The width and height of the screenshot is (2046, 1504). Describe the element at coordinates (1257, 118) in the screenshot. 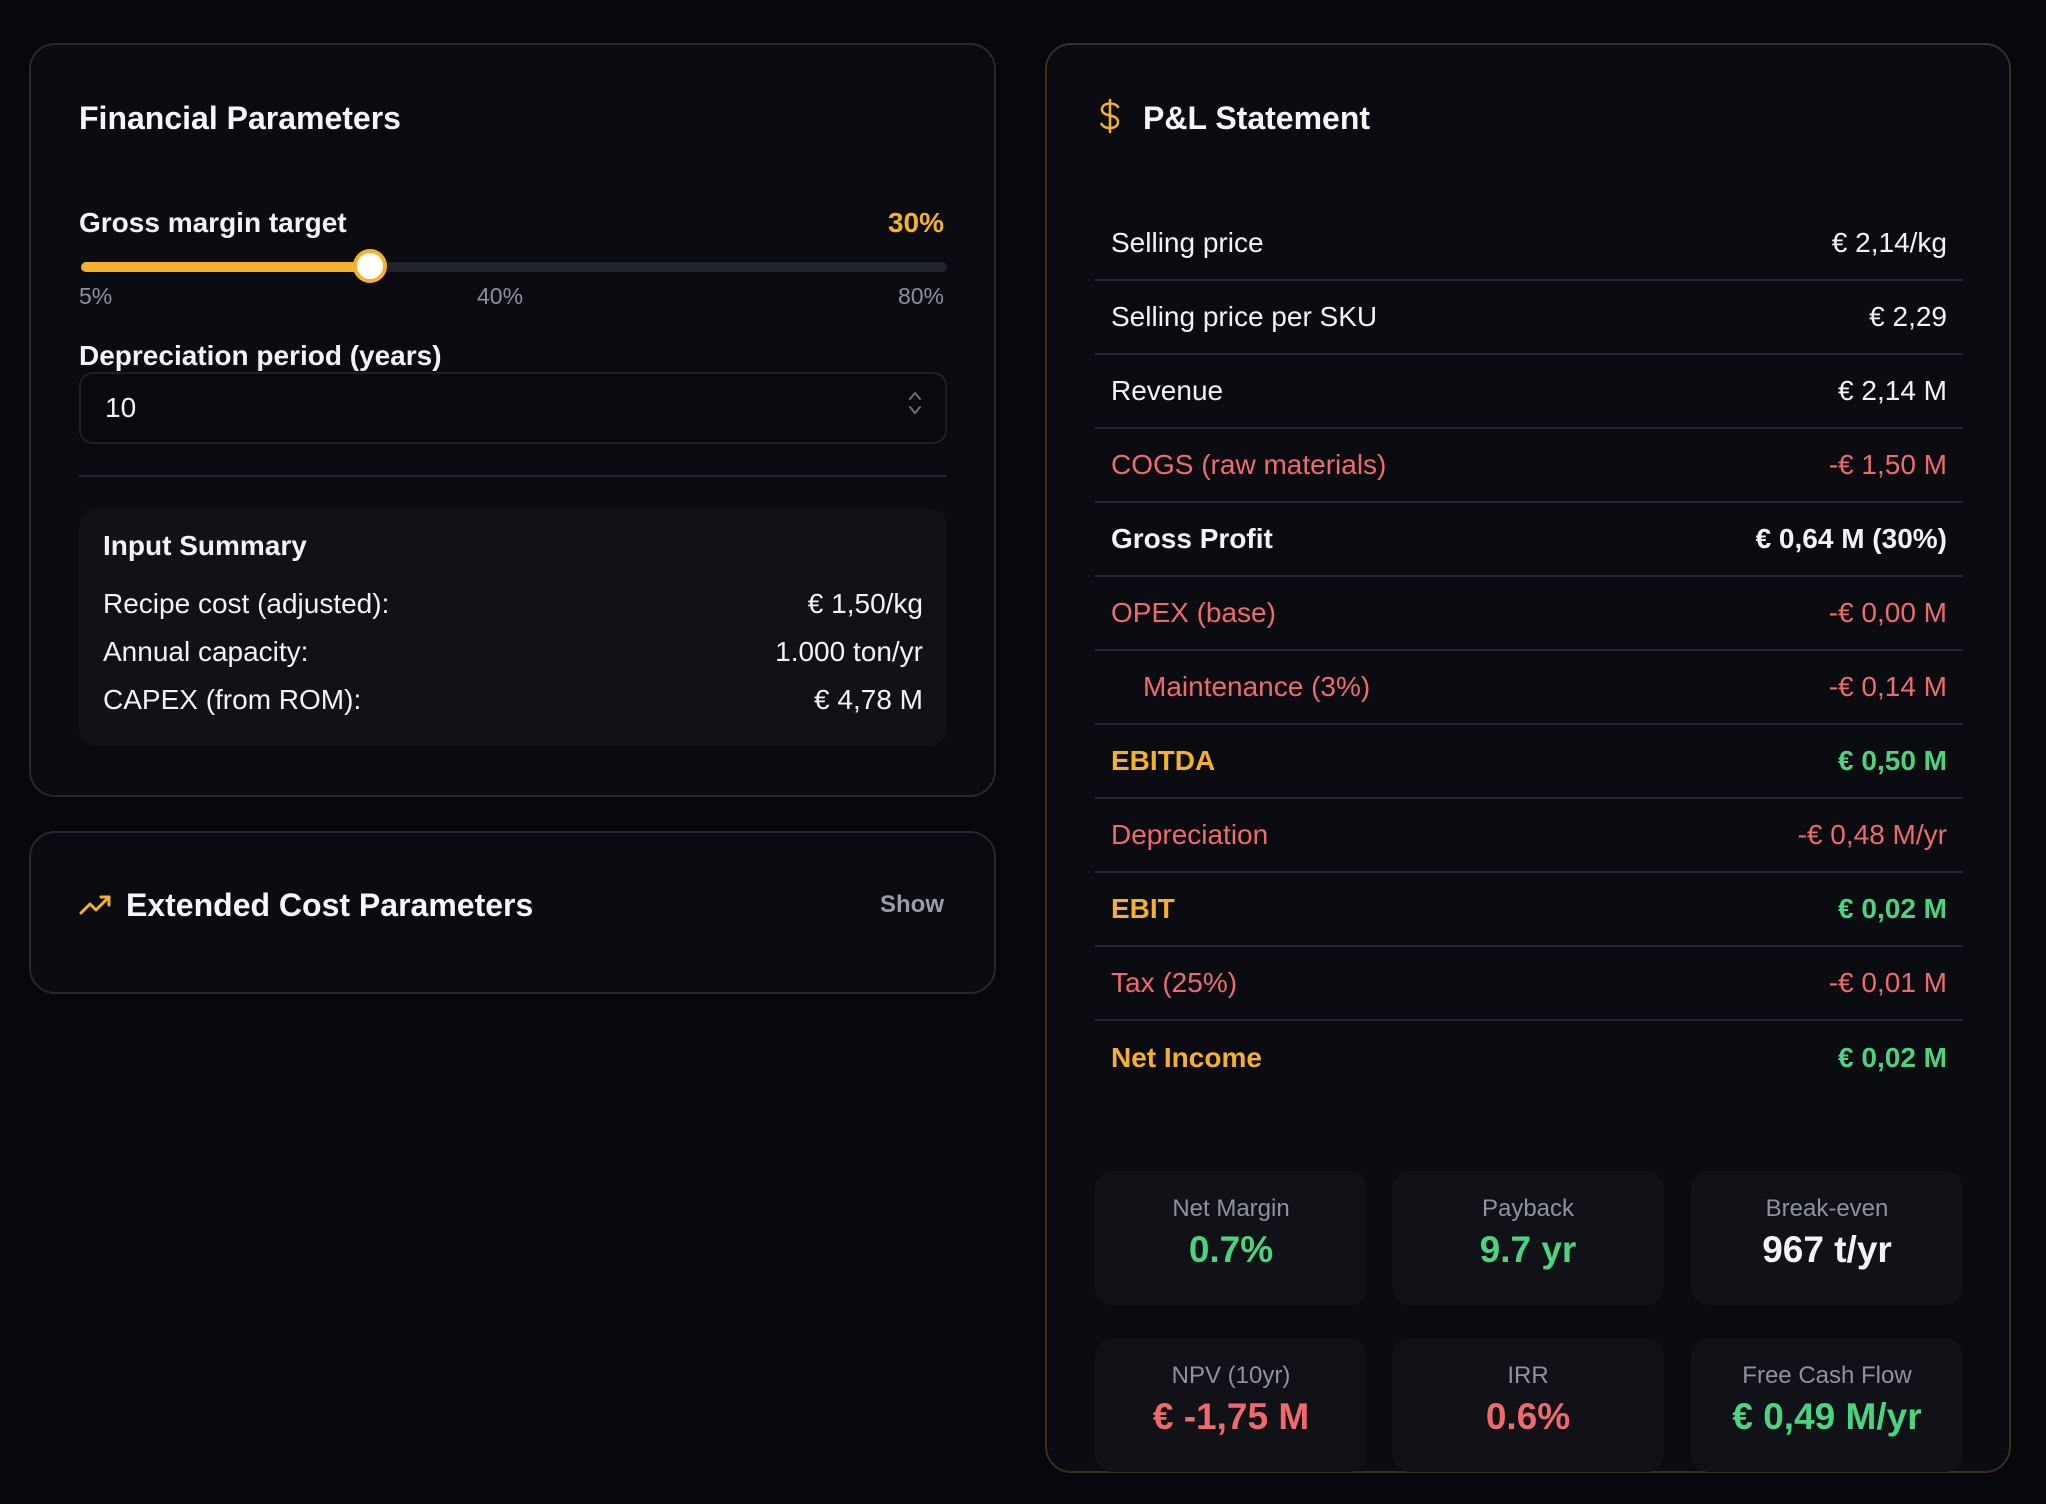

I see `pl-statement-title: P&L Statement` at that location.